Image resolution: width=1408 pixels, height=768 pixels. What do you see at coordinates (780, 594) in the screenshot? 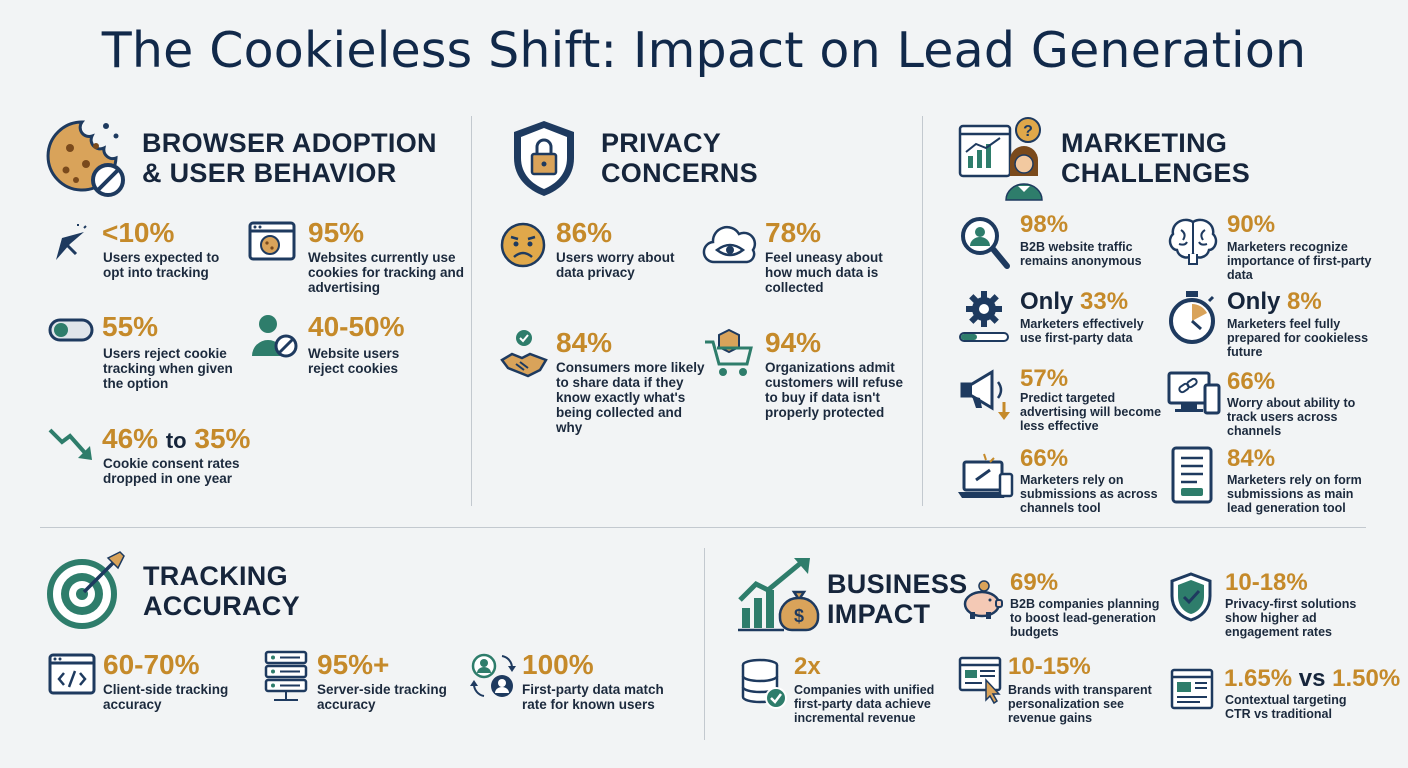
I see `growth-money-icon: $` at bounding box center [780, 594].